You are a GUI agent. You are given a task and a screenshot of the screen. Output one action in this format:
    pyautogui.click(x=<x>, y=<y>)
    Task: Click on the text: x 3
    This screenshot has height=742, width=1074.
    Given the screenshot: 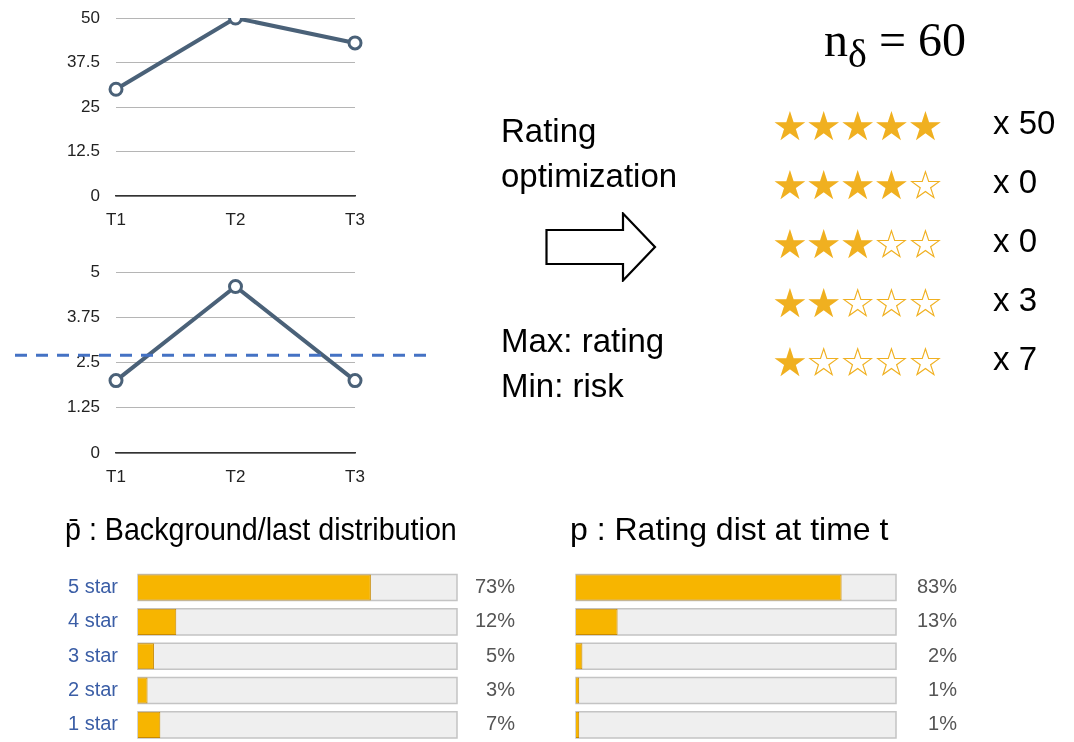 What is the action you would take?
    pyautogui.click(x=1015, y=299)
    